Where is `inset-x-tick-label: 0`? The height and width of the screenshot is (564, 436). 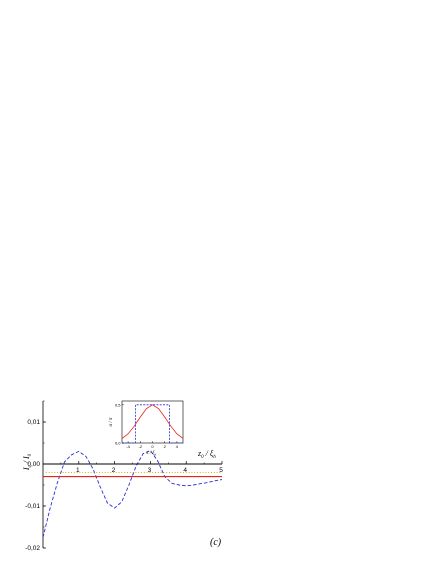 inset-x-tick-label: 0 is located at coordinates (152, 446).